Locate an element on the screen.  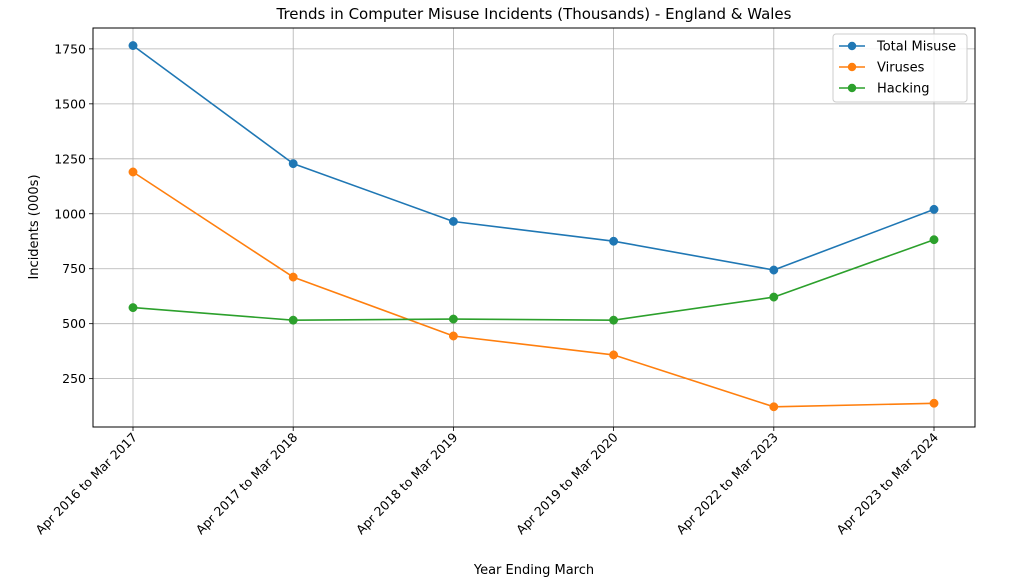
y-axis-ticks: 250 500 750 1000 1250 1500 1750 is located at coordinates (73, 213).